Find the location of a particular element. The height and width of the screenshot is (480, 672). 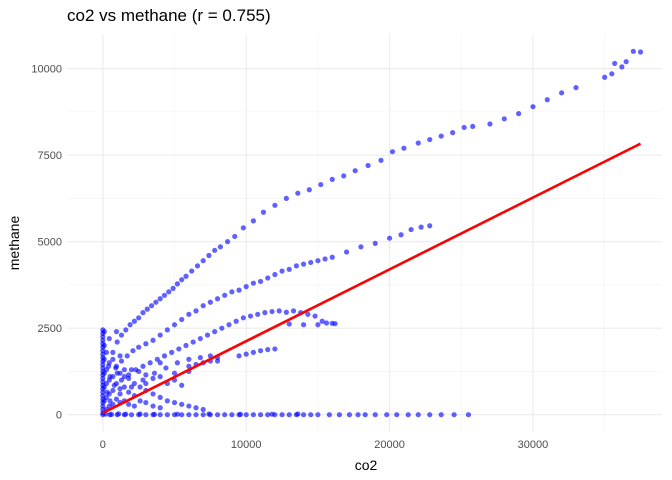

y-tick-label: 7500 is located at coordinates (50, 156).